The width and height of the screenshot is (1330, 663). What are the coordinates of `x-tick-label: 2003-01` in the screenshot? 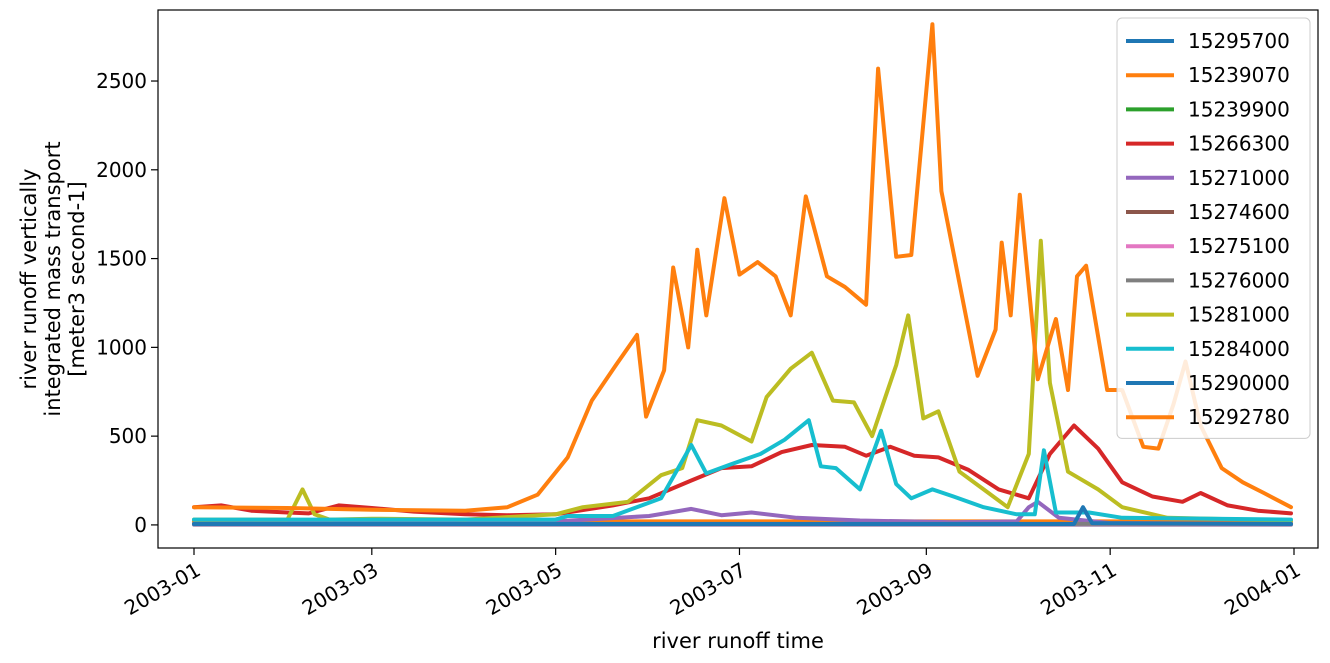 It's located at (162, 589).